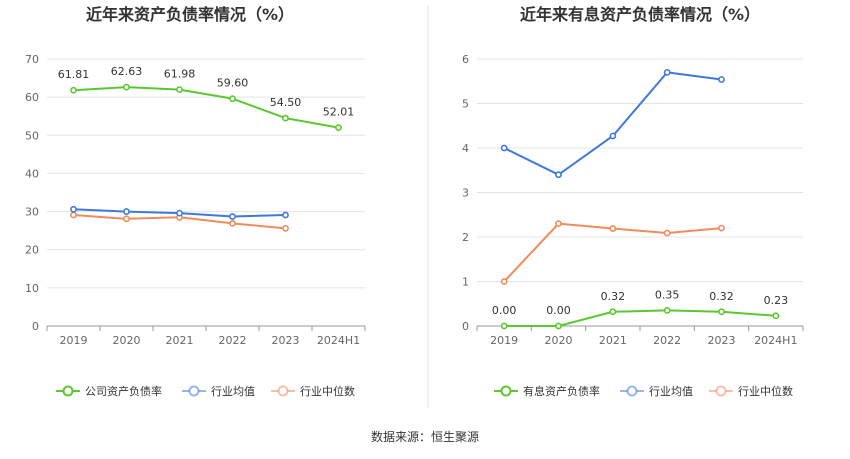 This screenshot has height=459, width=850. Describe the element at coordinates (32, 59) in the screenshot. I see `y-tick-label: 70` at that location.